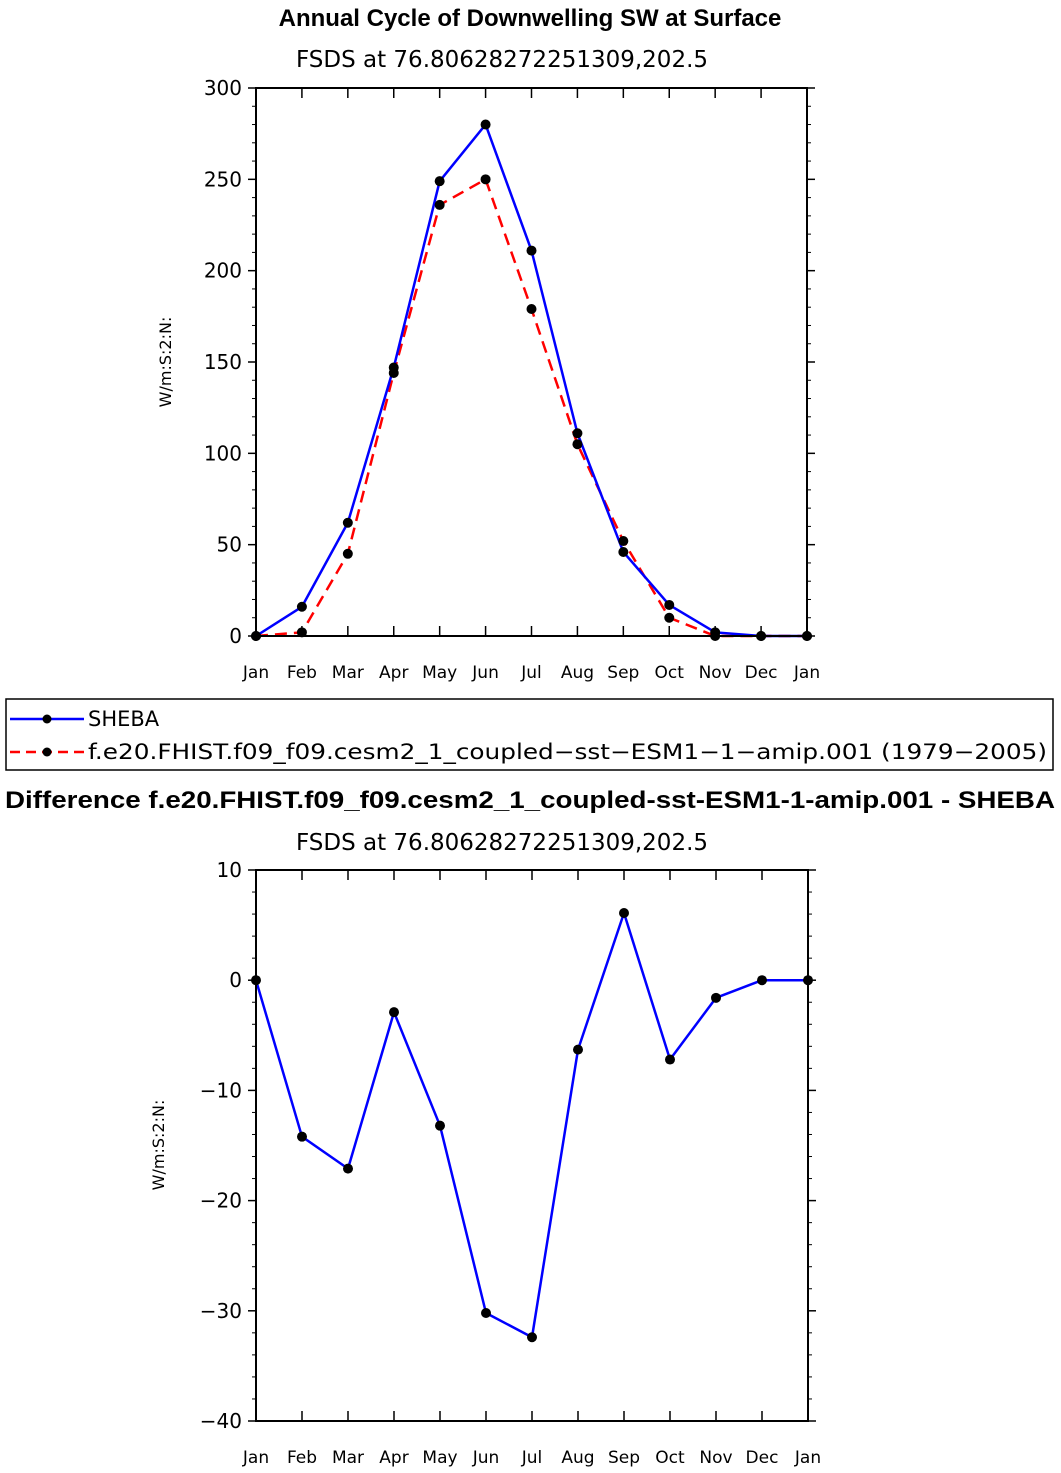  I want to click on top-ytick-label: 150, so click(223, 362).